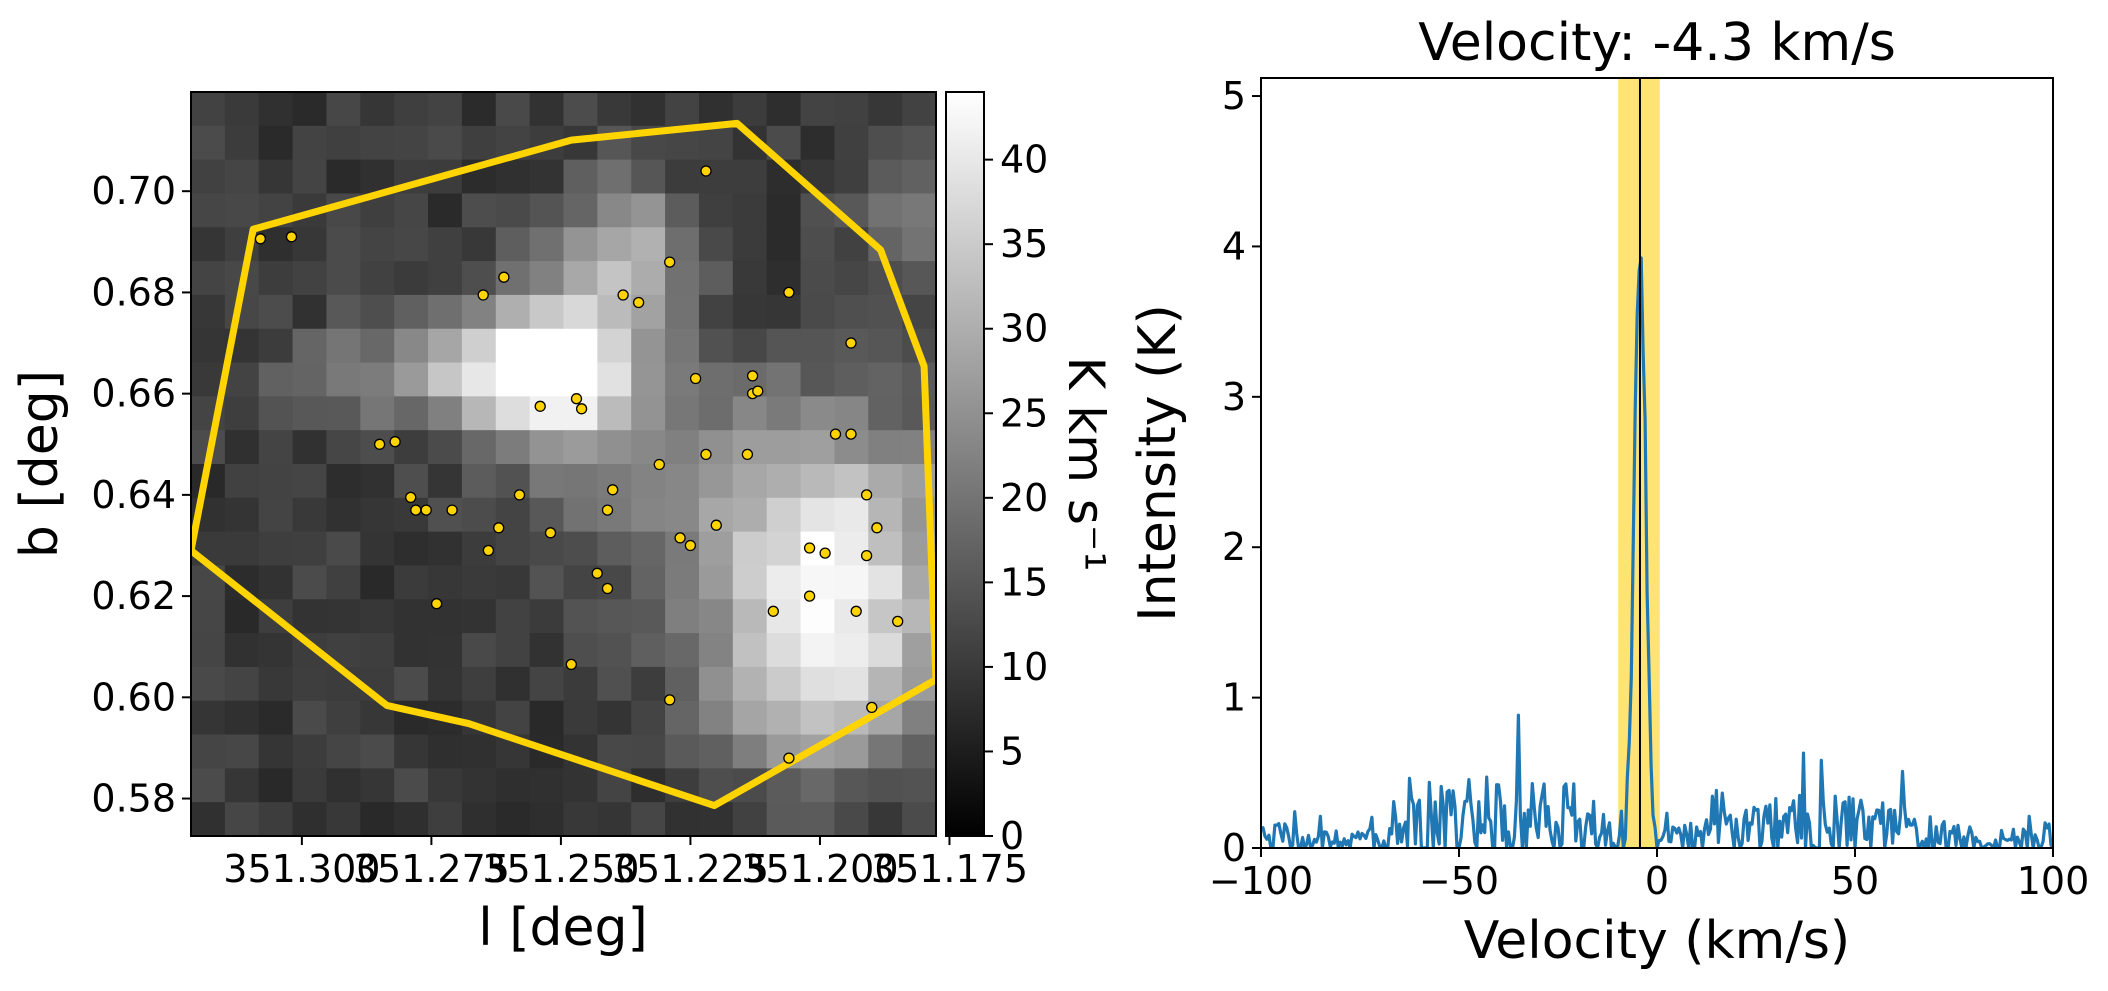 The width and height of the screenshot is (2108, 991). I want to click on colorbar-tick-label: 25, so click(1024, 413).